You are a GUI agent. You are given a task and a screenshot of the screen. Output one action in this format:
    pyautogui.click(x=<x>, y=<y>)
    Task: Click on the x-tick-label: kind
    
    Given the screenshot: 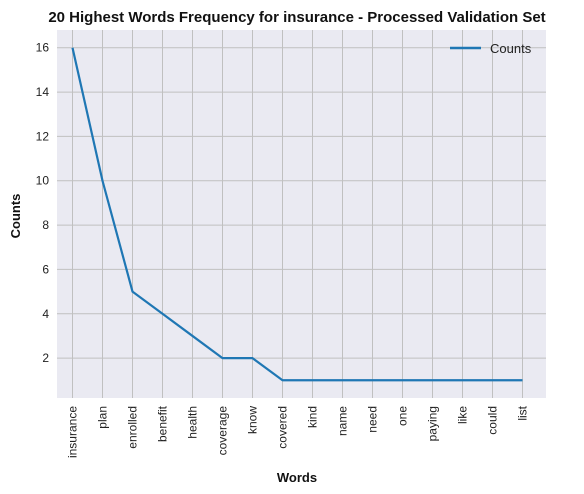 What is the action you would take?
    pyautogui.click(x=313, y=417)
    